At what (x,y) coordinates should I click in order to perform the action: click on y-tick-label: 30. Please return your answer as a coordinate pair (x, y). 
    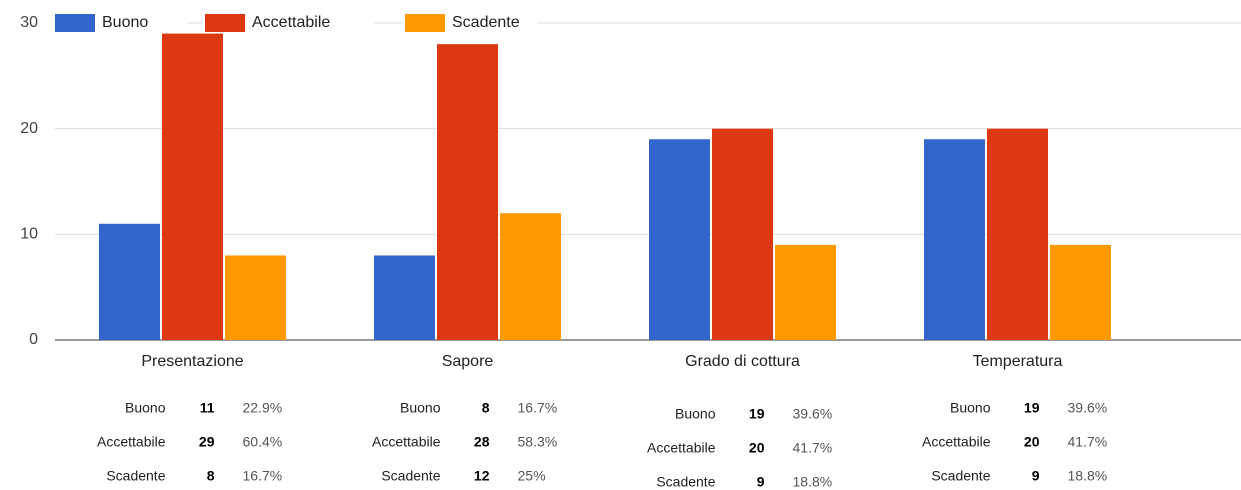
    Looking at the image, I should click on (29, 22).